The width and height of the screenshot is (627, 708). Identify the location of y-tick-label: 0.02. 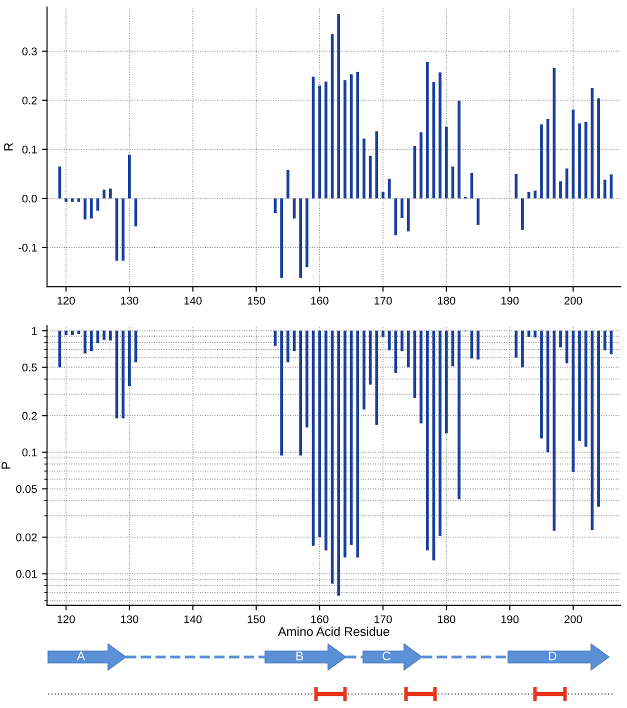
(26, 537).